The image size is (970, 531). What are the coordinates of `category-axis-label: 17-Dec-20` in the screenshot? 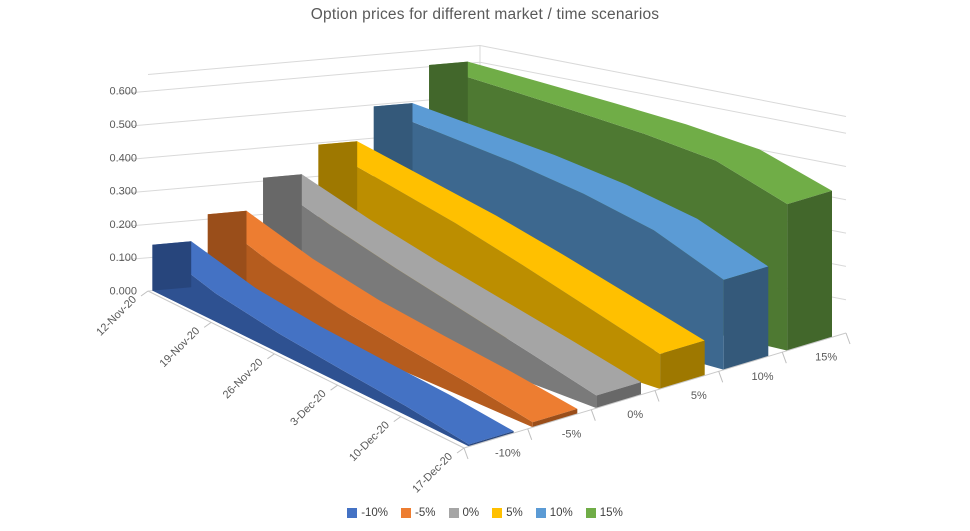 It's located at (432, 473).